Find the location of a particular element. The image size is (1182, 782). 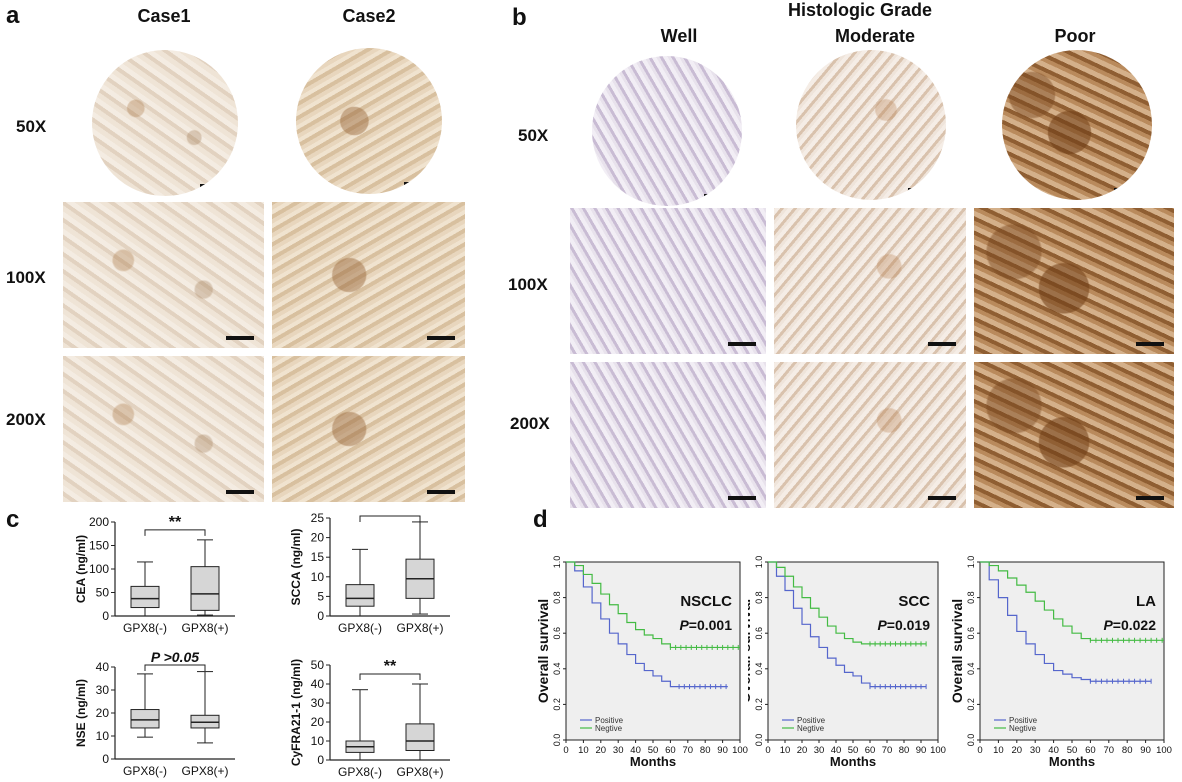

y-tick-label: 200 is located at coordinates (99, 522).